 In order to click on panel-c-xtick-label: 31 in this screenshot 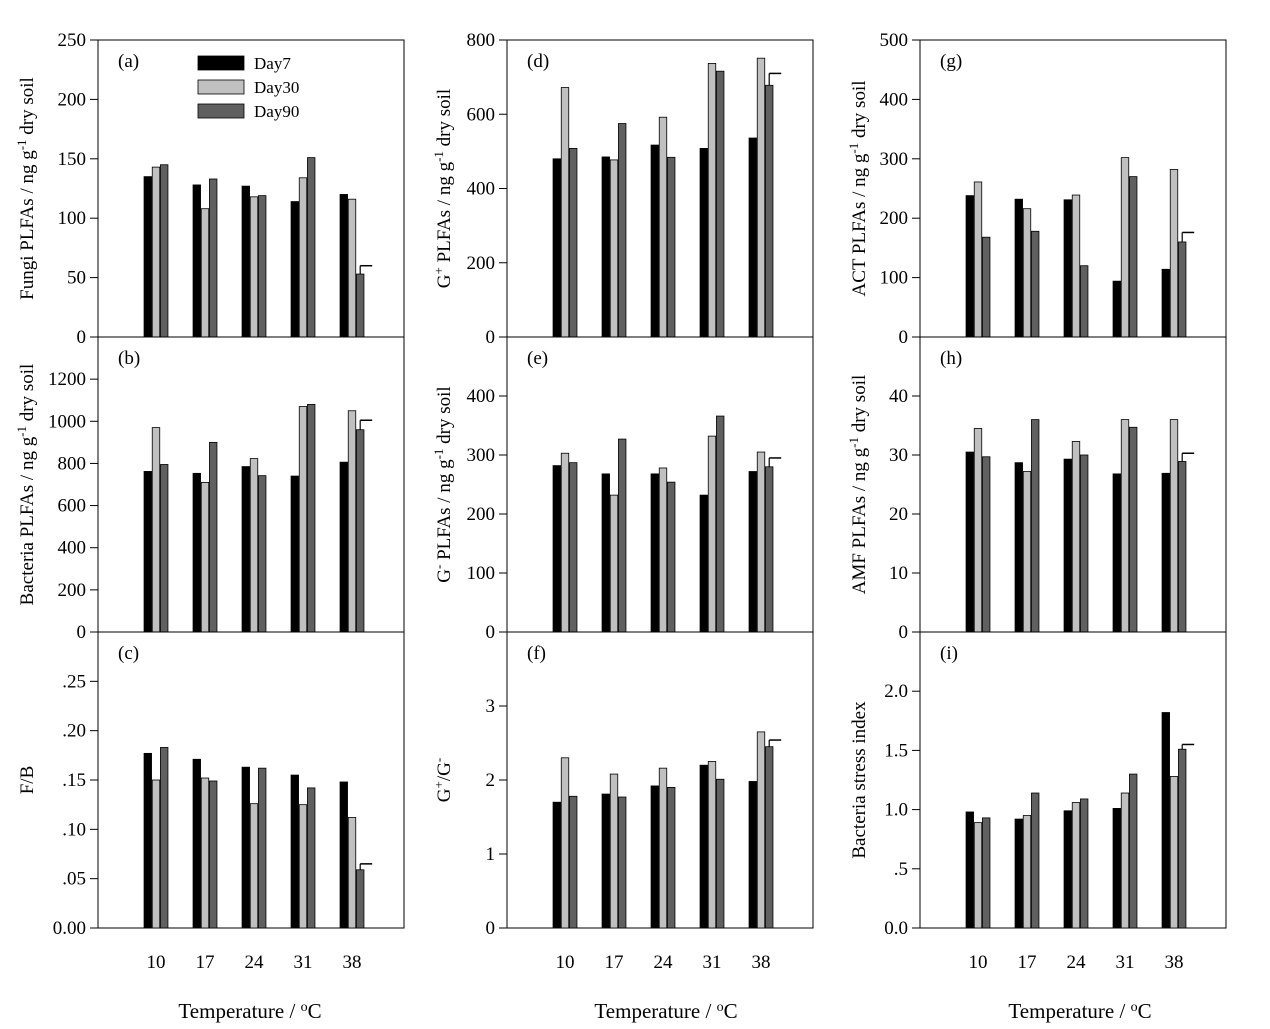, I will do `click(303, 962)`.